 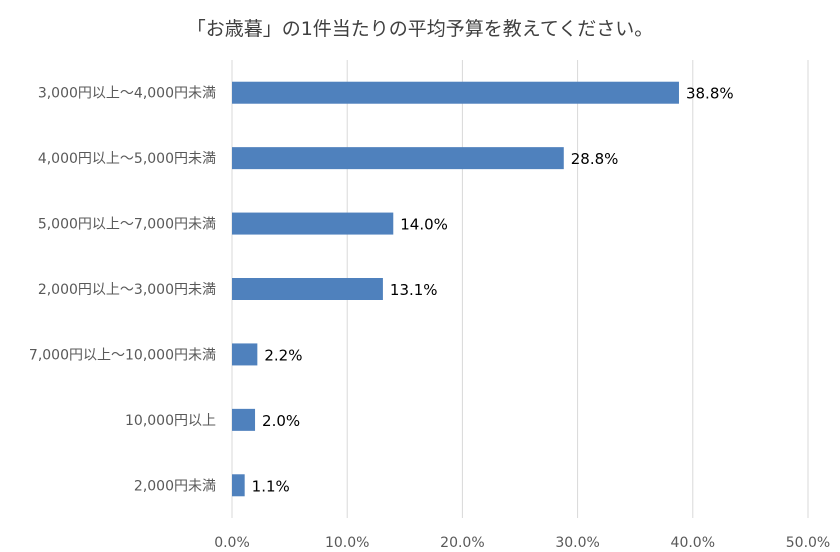 I want to click on x-tick-label: 50.0%, so click(x=808, y=543).